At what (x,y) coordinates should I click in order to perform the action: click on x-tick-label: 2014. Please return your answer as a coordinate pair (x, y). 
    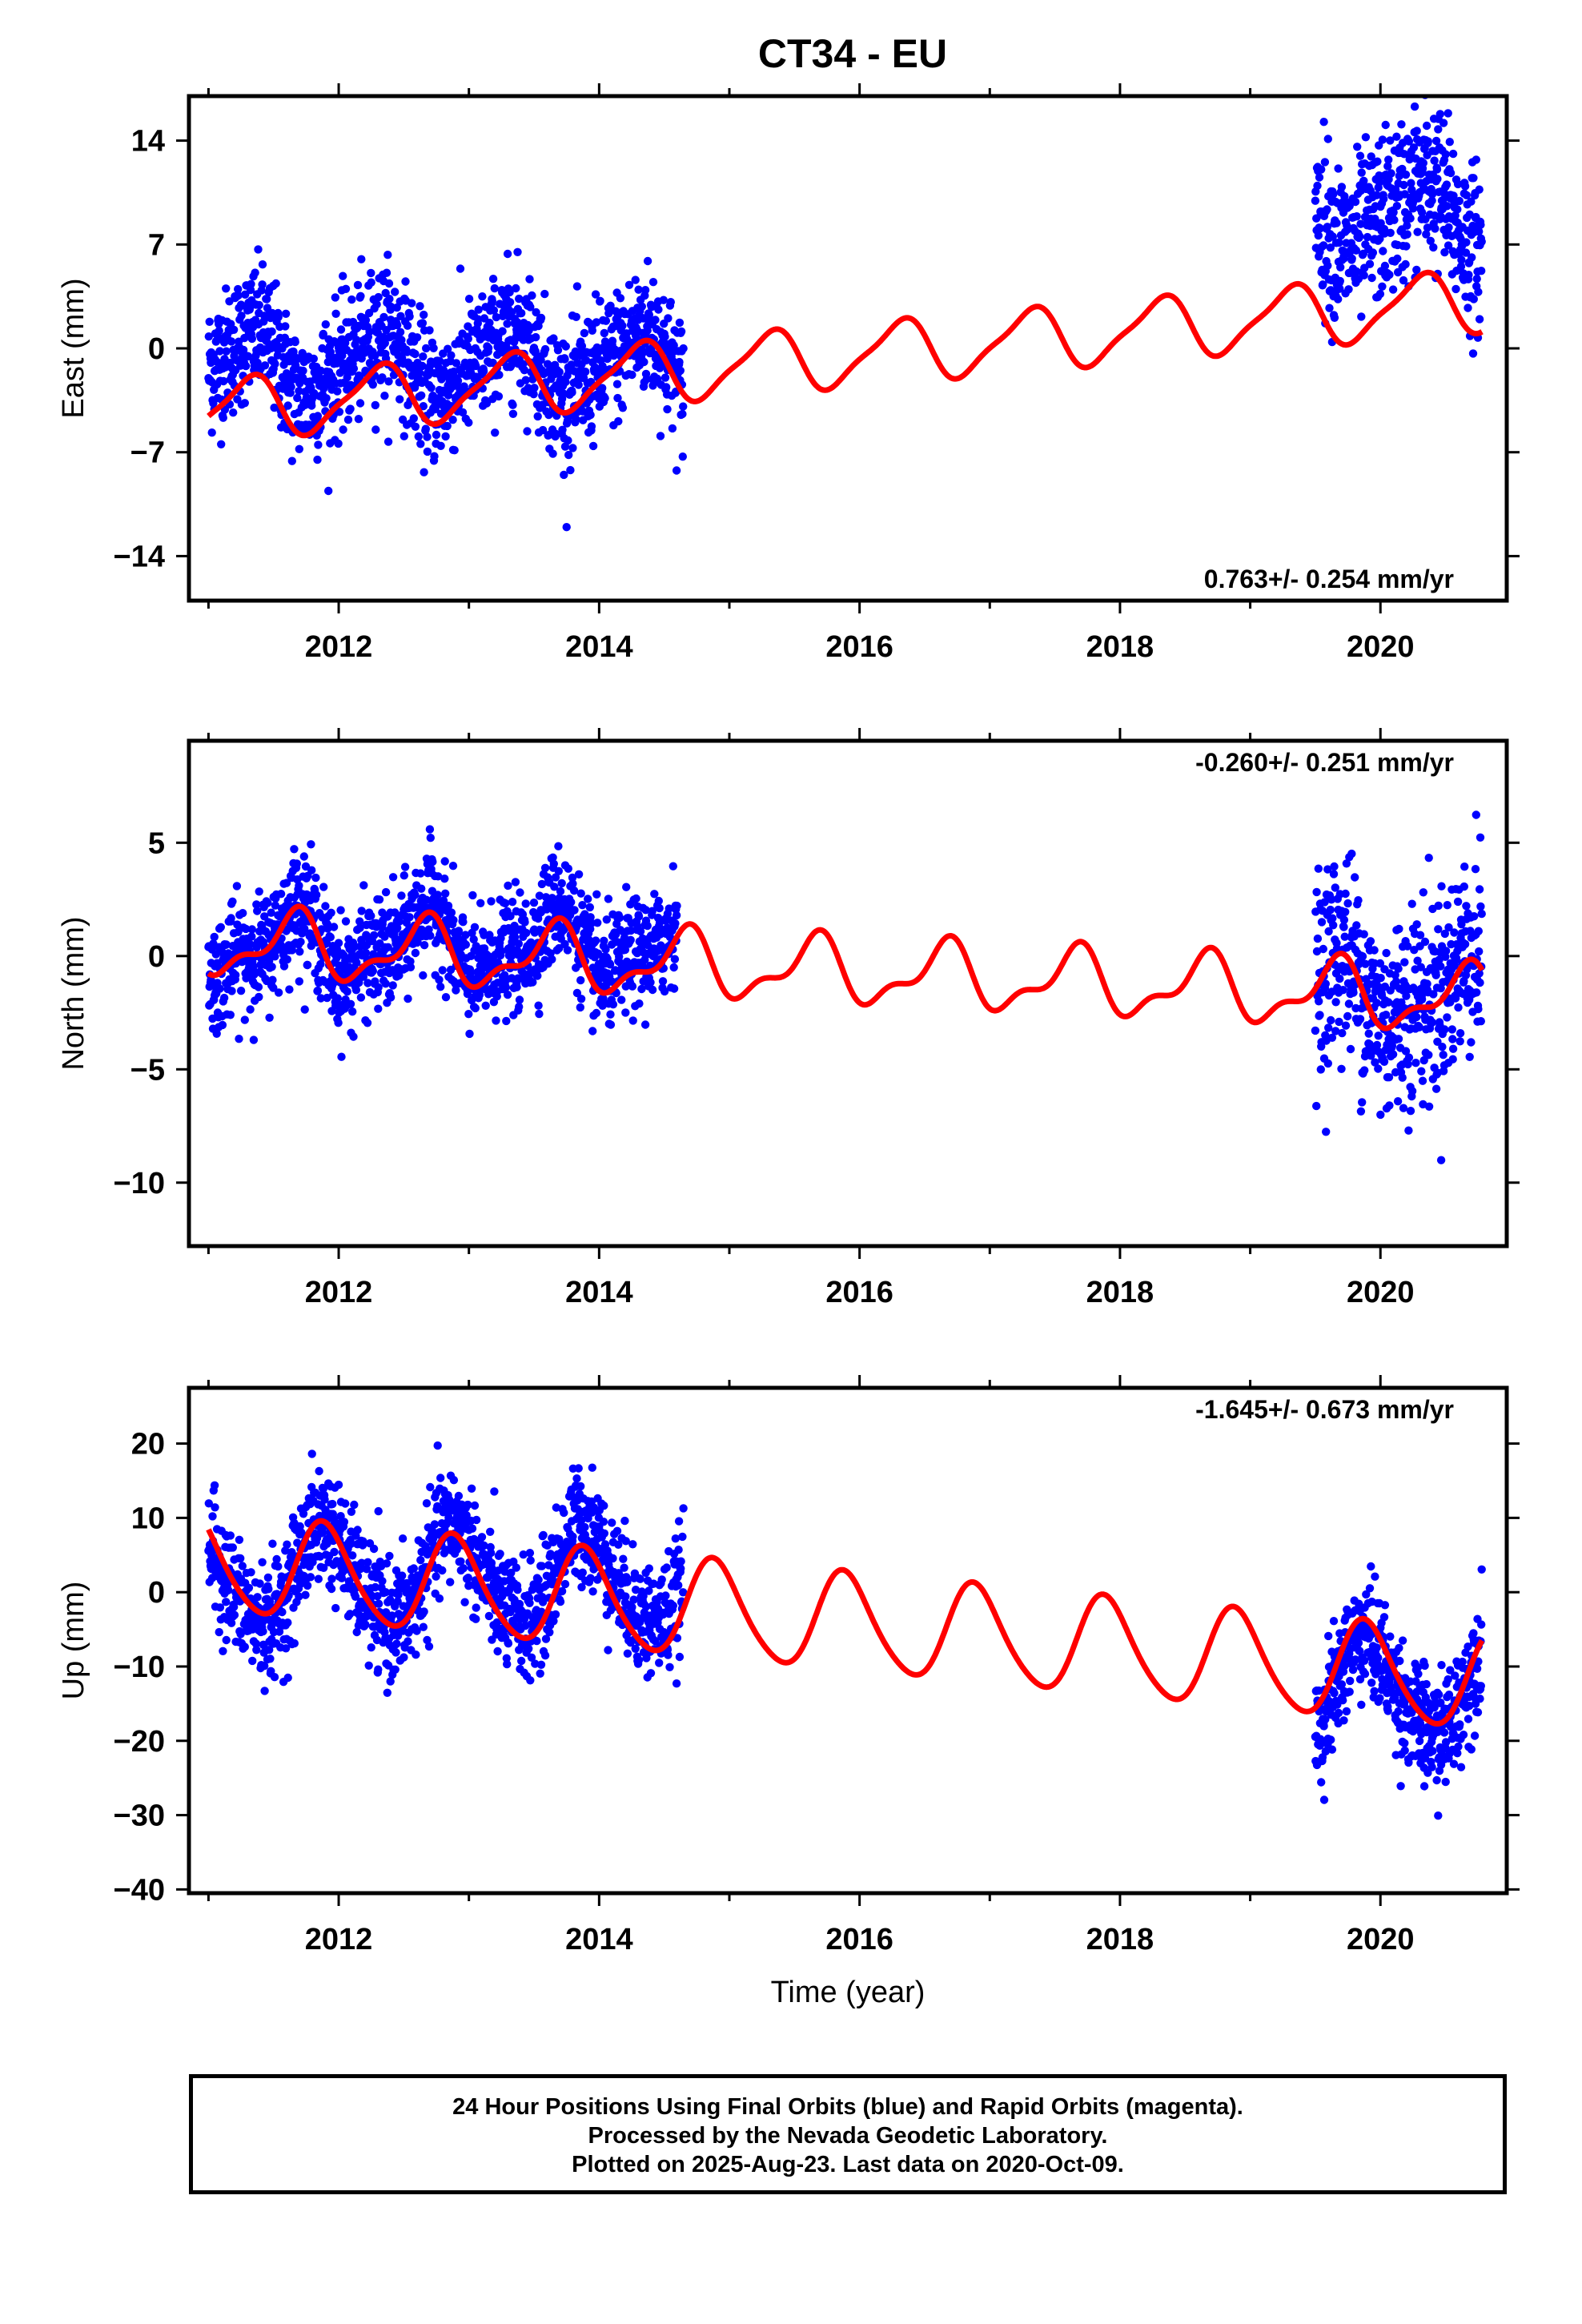
    Looking at the image, I should click on (599, 1292).